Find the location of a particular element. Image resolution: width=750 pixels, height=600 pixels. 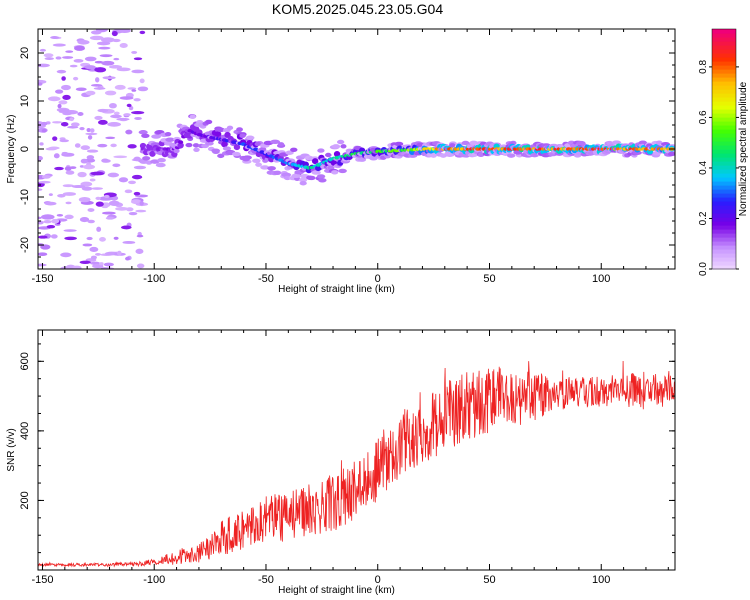

y-tick-label: 20 is located at coordinates (25, 53).